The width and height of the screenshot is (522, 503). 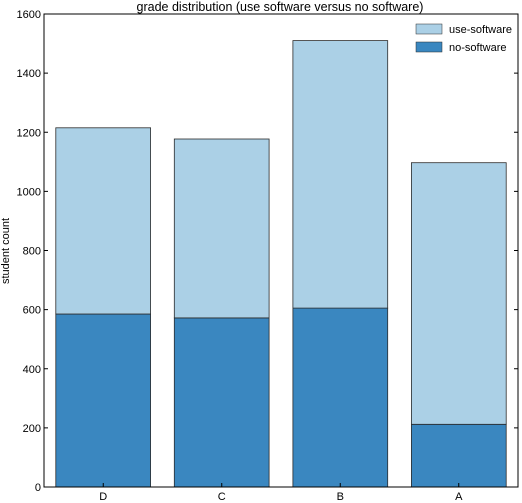 I want to click on y-tick-label: 0, so click(x=38, y=488).